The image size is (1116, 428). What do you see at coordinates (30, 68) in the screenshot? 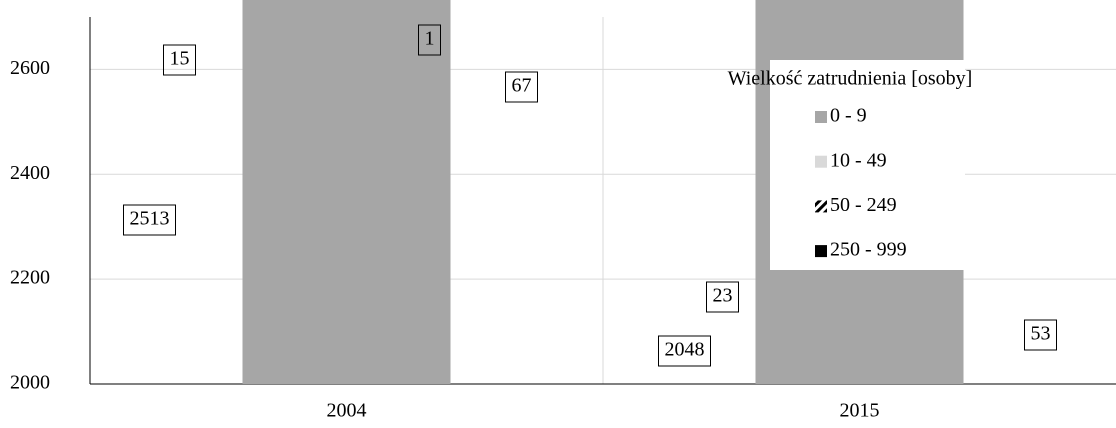
I see `y-tick-label: 2600` at bounding box center [30, 68].